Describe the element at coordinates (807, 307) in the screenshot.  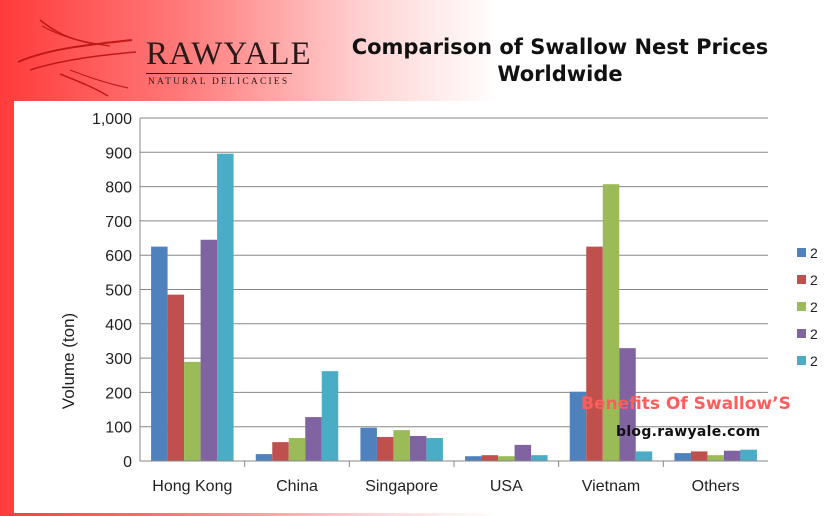
I see `chart-legend: 2 2 2 2 2` at that location.